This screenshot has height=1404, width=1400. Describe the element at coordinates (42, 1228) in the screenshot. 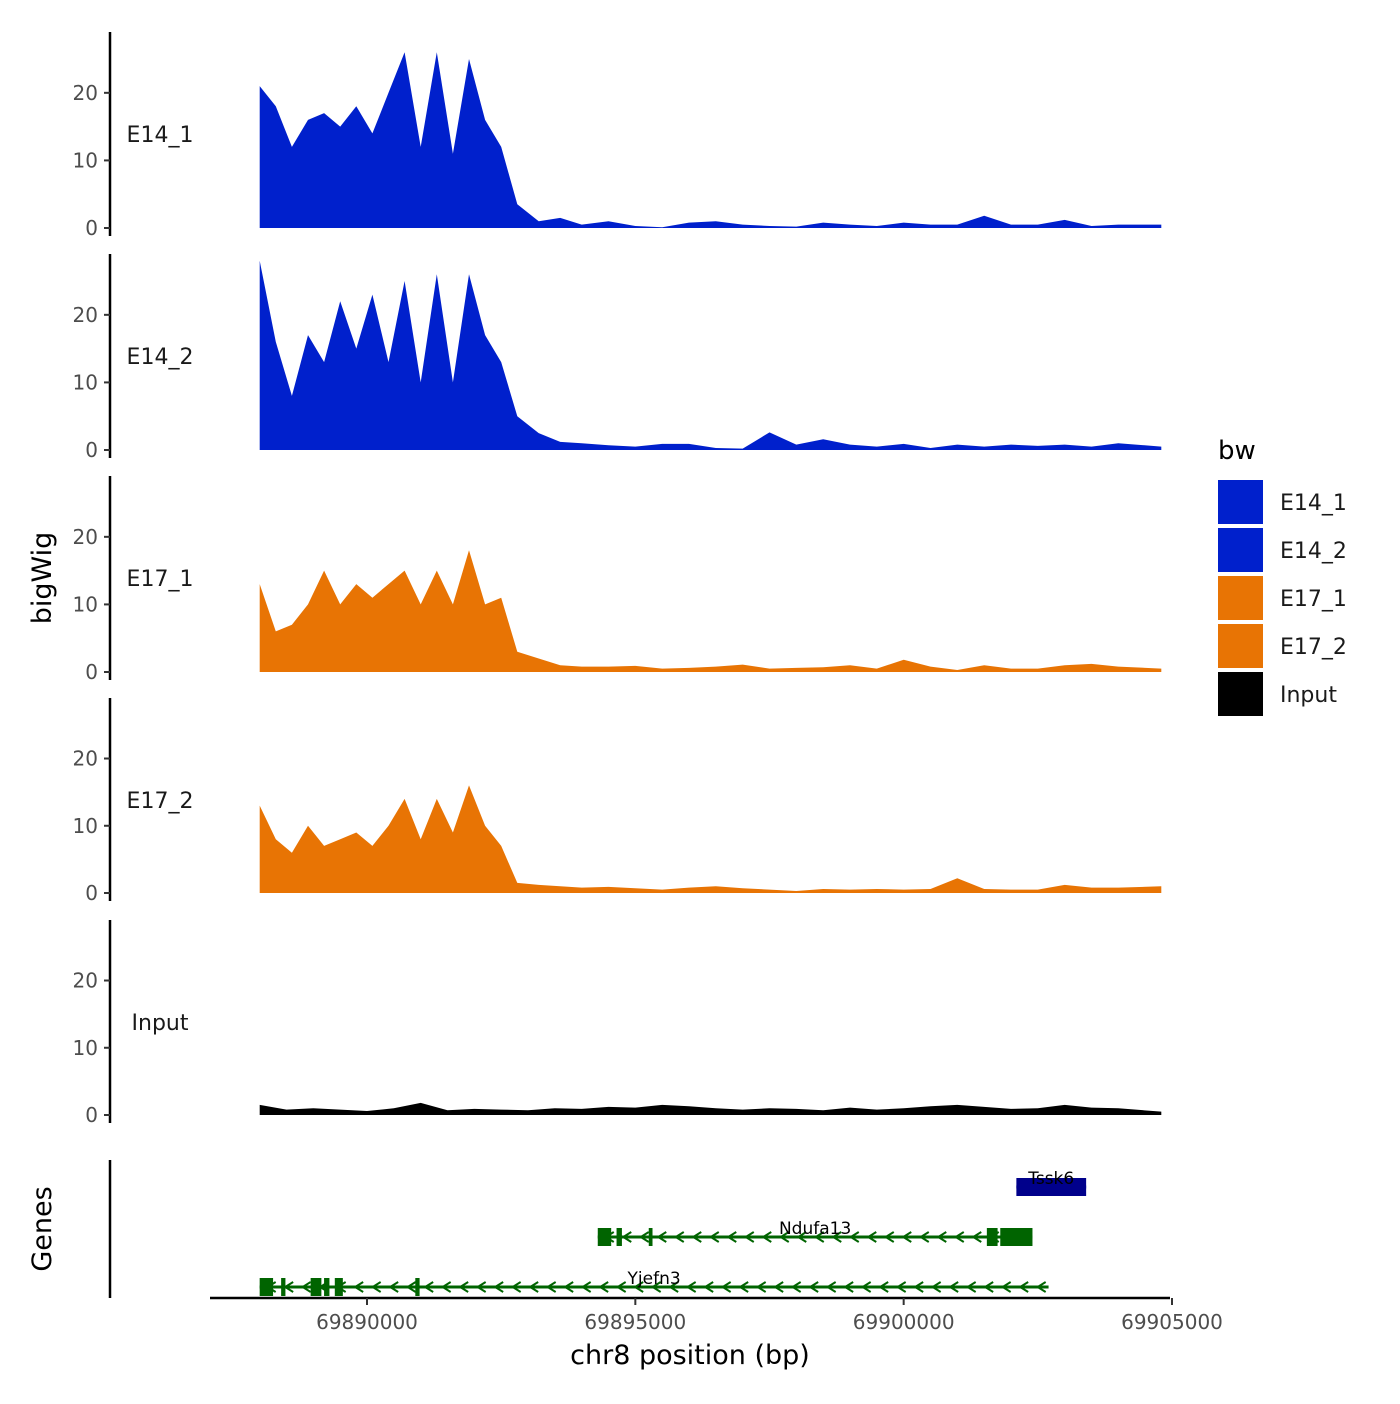

I see `genes-axis-title: Genes` at that location.